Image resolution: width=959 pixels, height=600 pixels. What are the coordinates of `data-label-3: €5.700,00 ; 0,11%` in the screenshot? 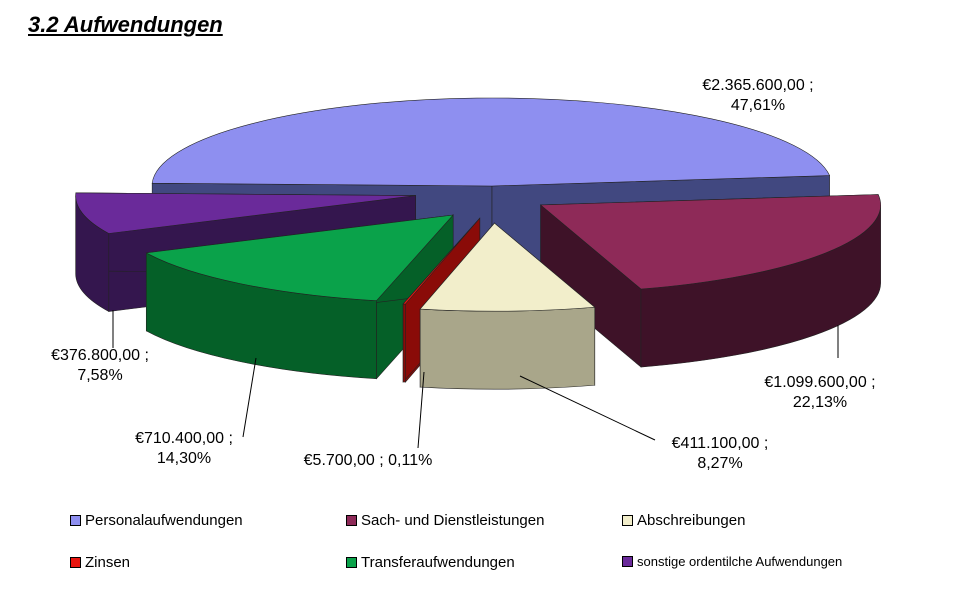 It's located at (368, 460).